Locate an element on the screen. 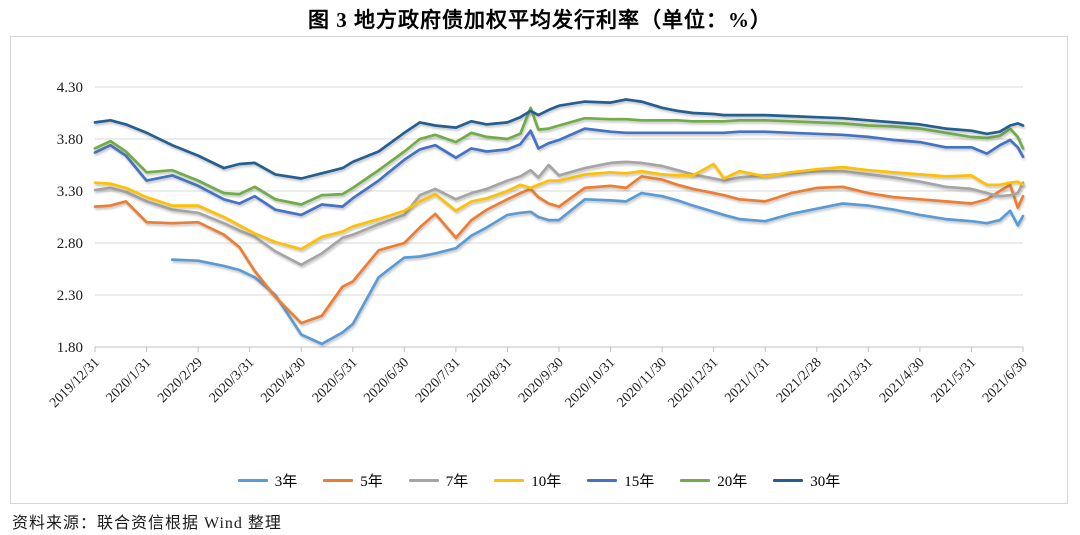 The width and height of the screenshot is (1080, 535). x-axis-tick-label: 2020/3/31 is located at coordinates (232, 380).